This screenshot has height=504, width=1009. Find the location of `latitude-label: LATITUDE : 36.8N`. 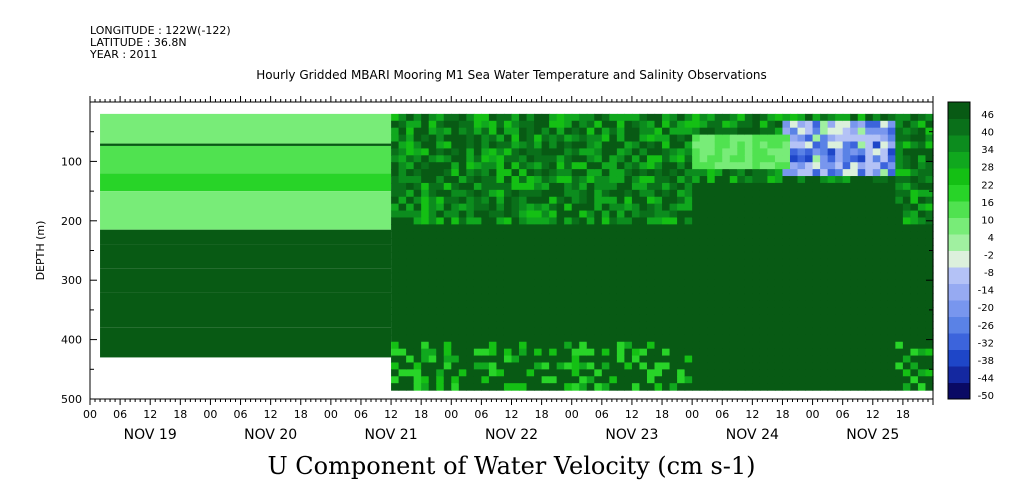

latitude-label: LATITUDE : 36.8N is located at coordinates (138, 42).